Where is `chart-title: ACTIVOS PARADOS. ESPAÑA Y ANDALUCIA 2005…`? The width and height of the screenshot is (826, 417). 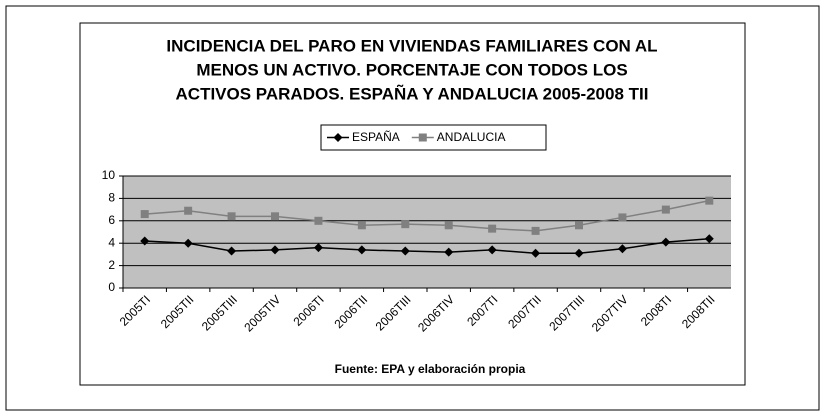 chart-title: ACTIVOS PARADOS. ESPAÑA Y ANDALUCIA 2005… is located at coordinates (412, 93).